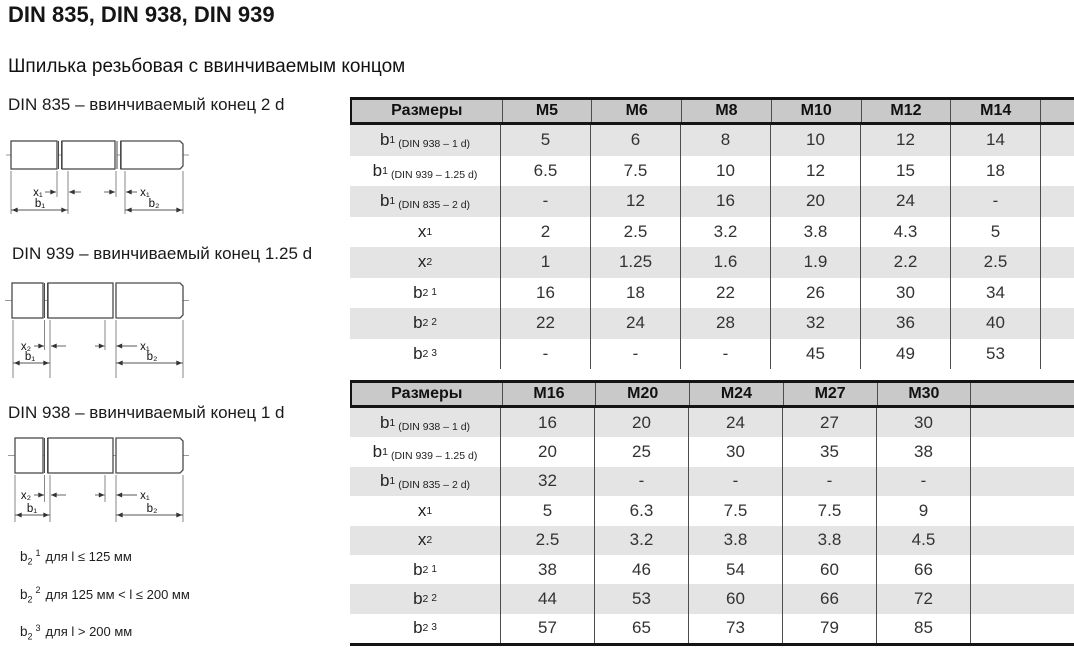 This screenshot has height=662, width=1074. Describe the element at coordinates (712, 201) in the screenshot. I see `table-row: b 1 (DIN 835 – 2 d) -12 16 20 24-` at that location.